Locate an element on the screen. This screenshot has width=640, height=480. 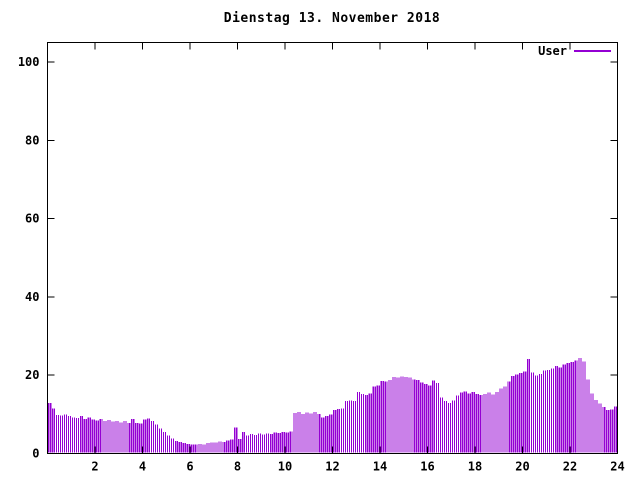
x-tick-label: 4 is located at coordinates (142, 467).